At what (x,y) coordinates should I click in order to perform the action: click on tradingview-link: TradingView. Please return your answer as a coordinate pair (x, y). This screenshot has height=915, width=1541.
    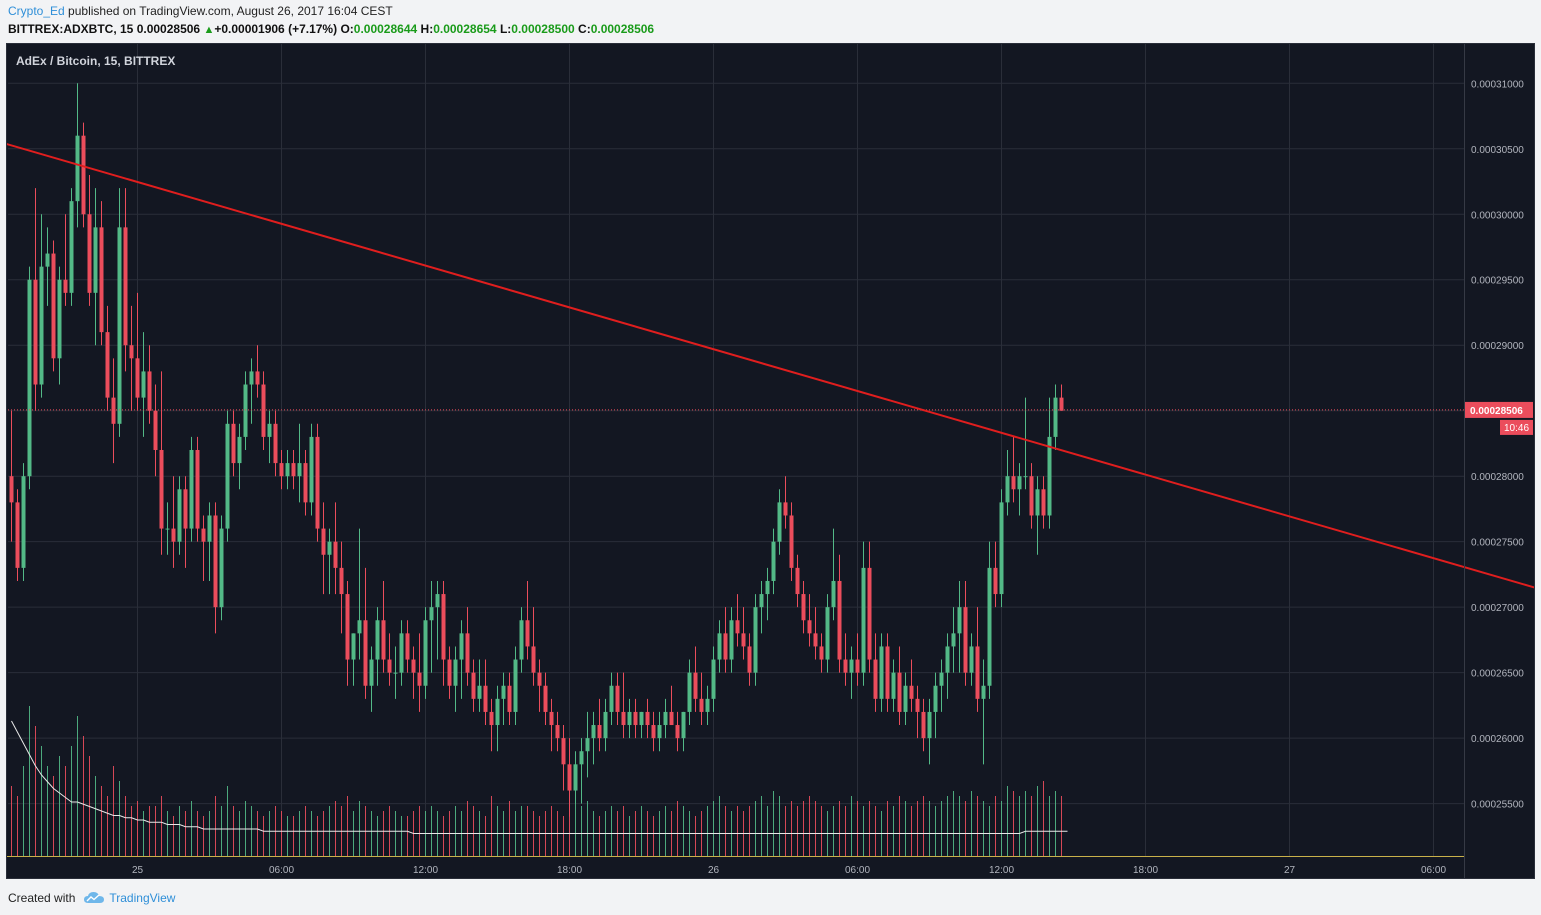
    Looking at the image, I should click on (142, 898).